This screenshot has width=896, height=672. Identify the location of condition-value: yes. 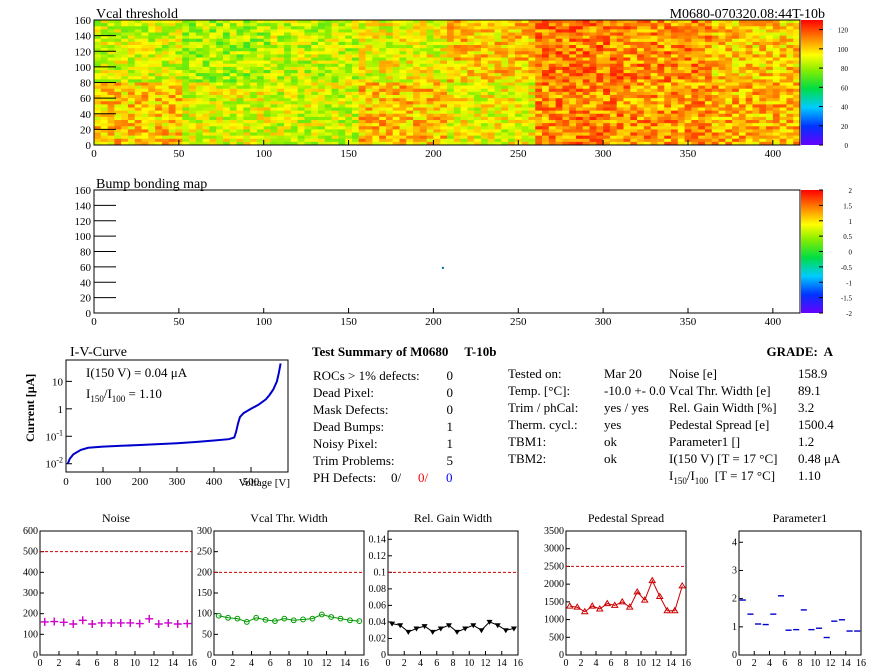
(612, 424).